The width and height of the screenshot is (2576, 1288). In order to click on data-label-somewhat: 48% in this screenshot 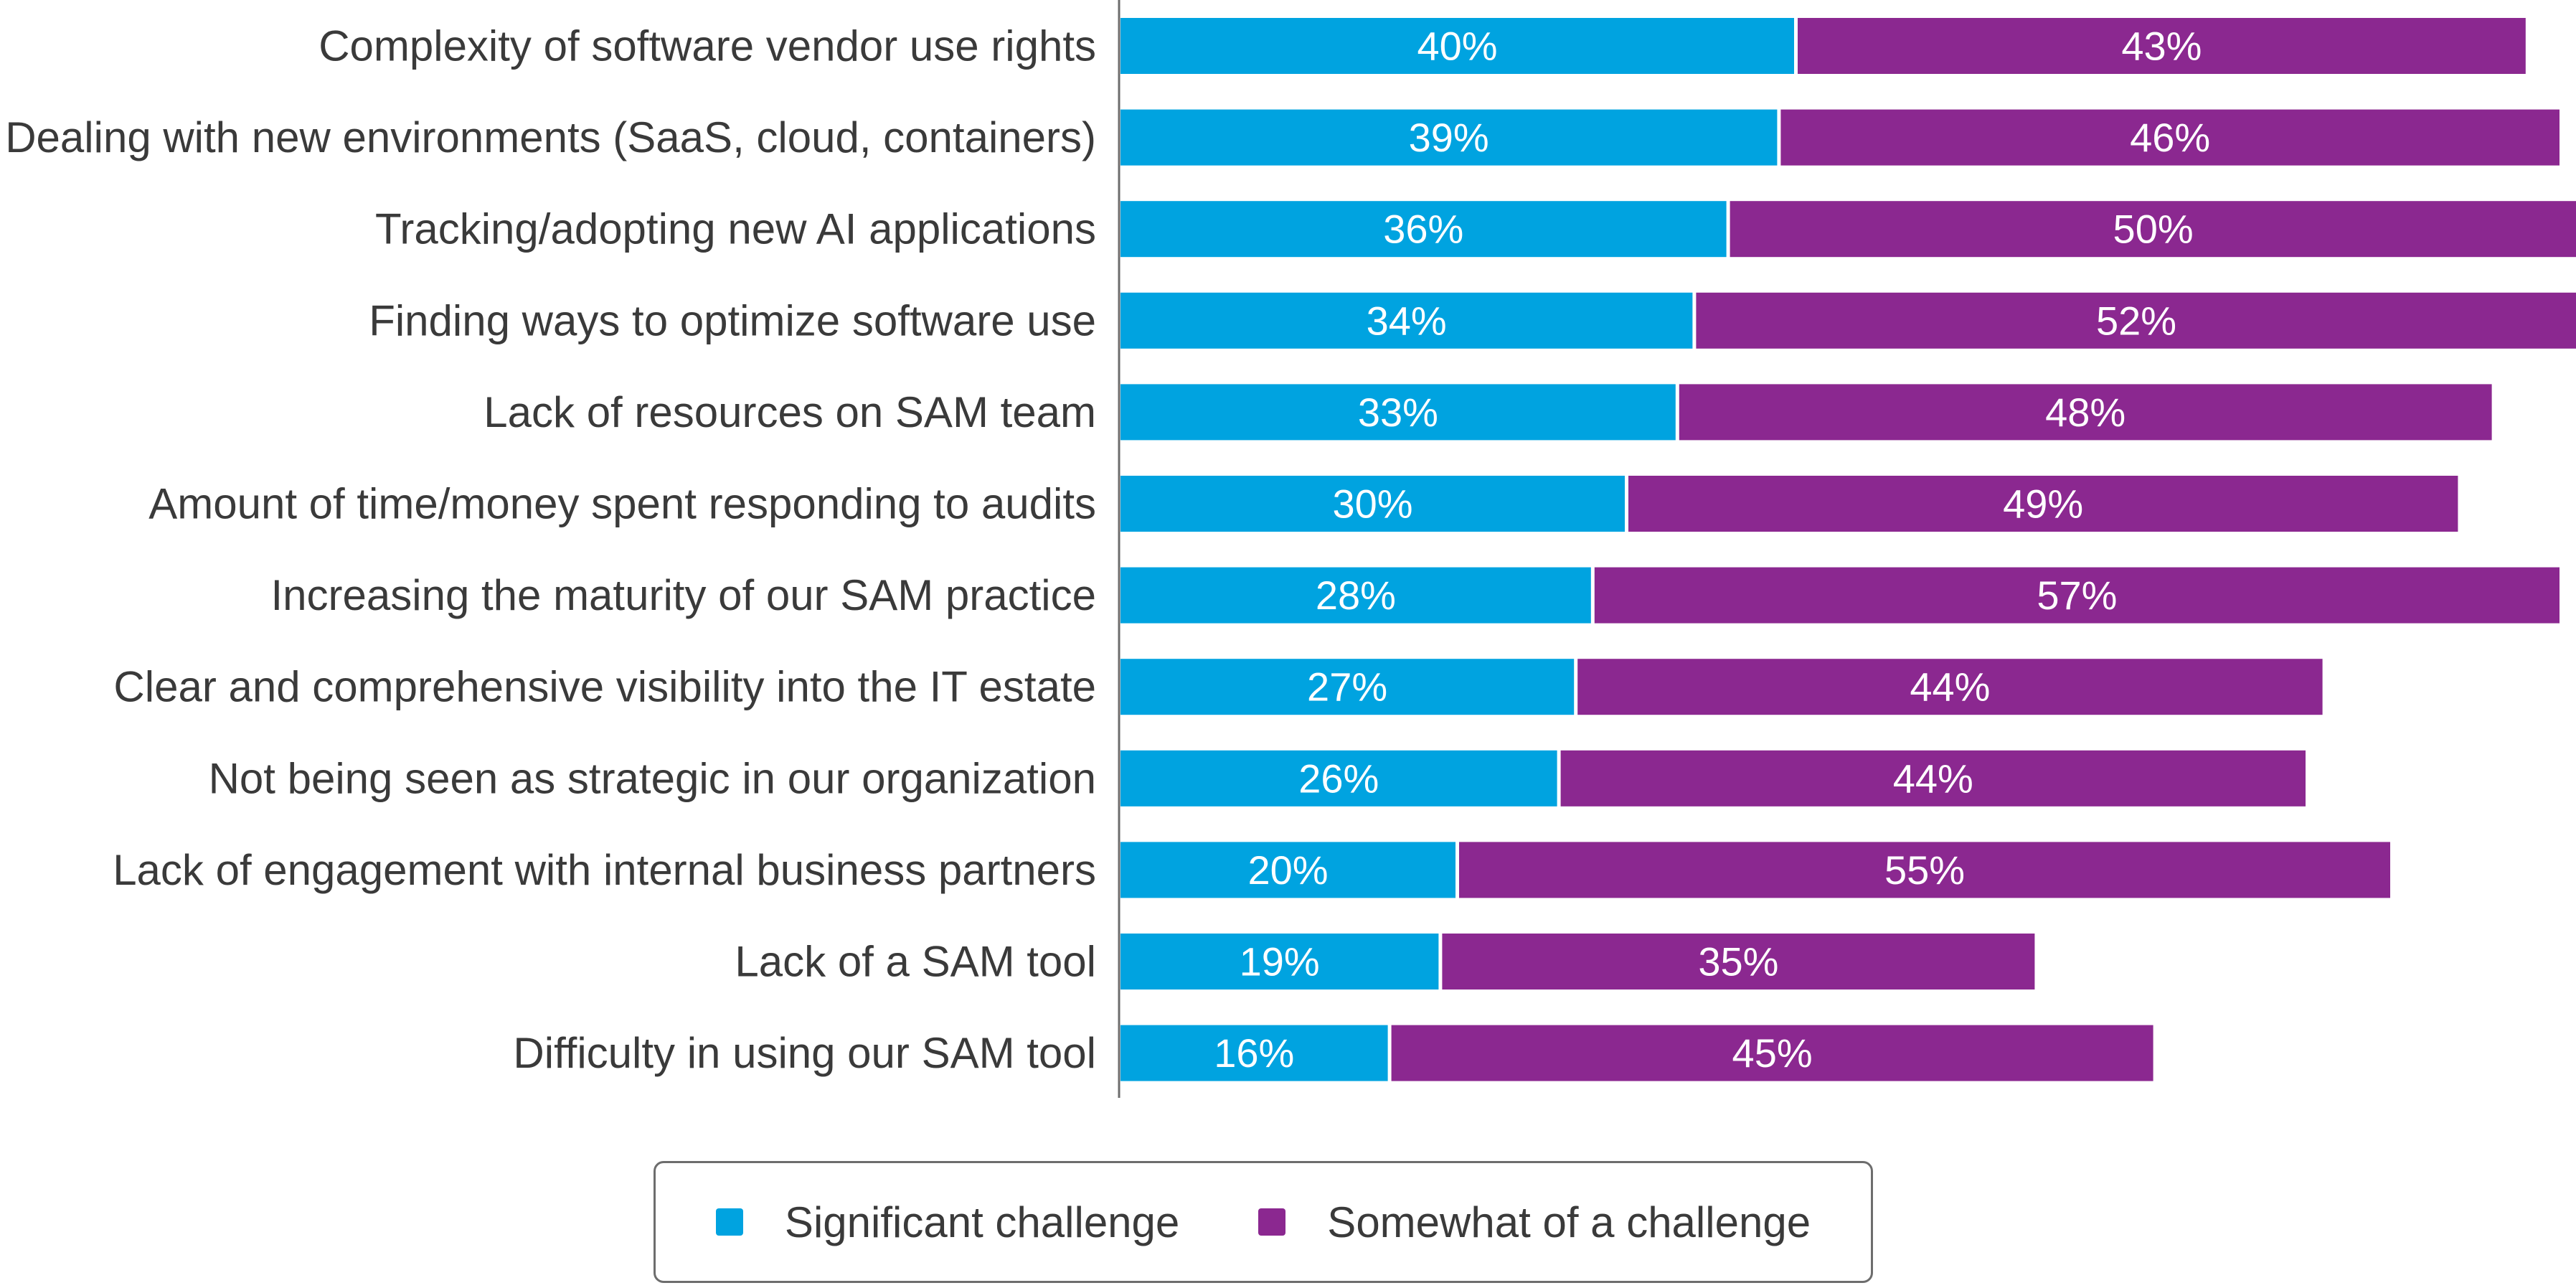, I will do `click(2085, 412)`.